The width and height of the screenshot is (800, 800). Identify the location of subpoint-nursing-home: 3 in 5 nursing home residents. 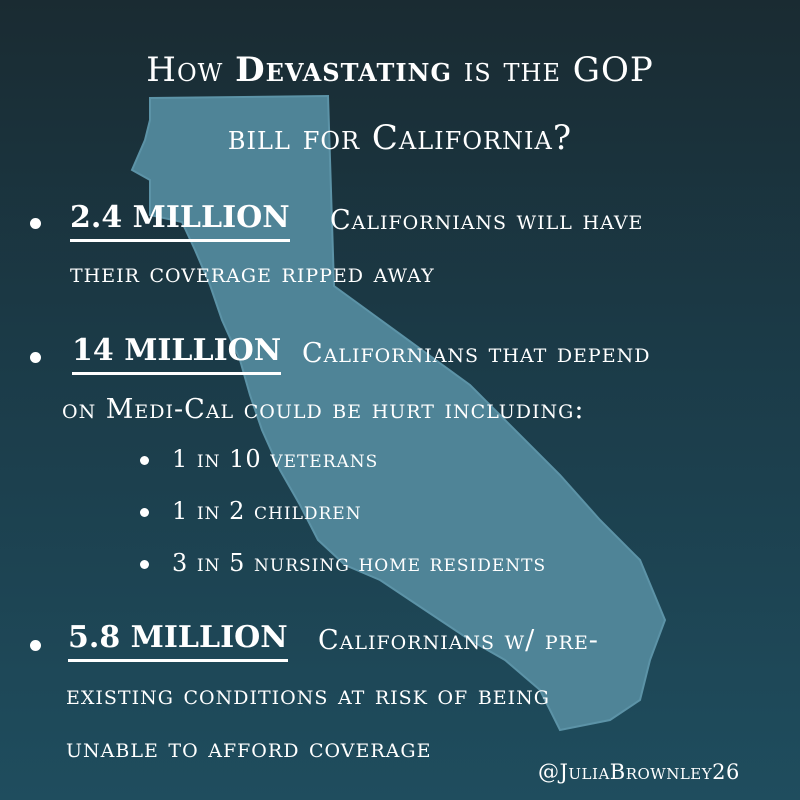
(359, 563).